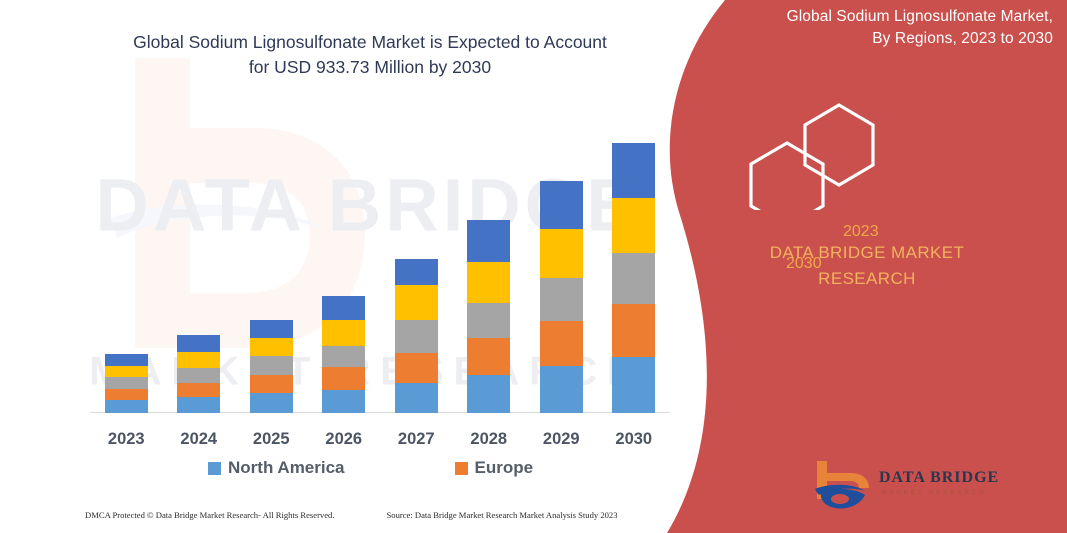  What do you see at coordinates (561, 438) in the screenshot?
I see `x-tick-2029: 2029` at bounding box center [561, 438].